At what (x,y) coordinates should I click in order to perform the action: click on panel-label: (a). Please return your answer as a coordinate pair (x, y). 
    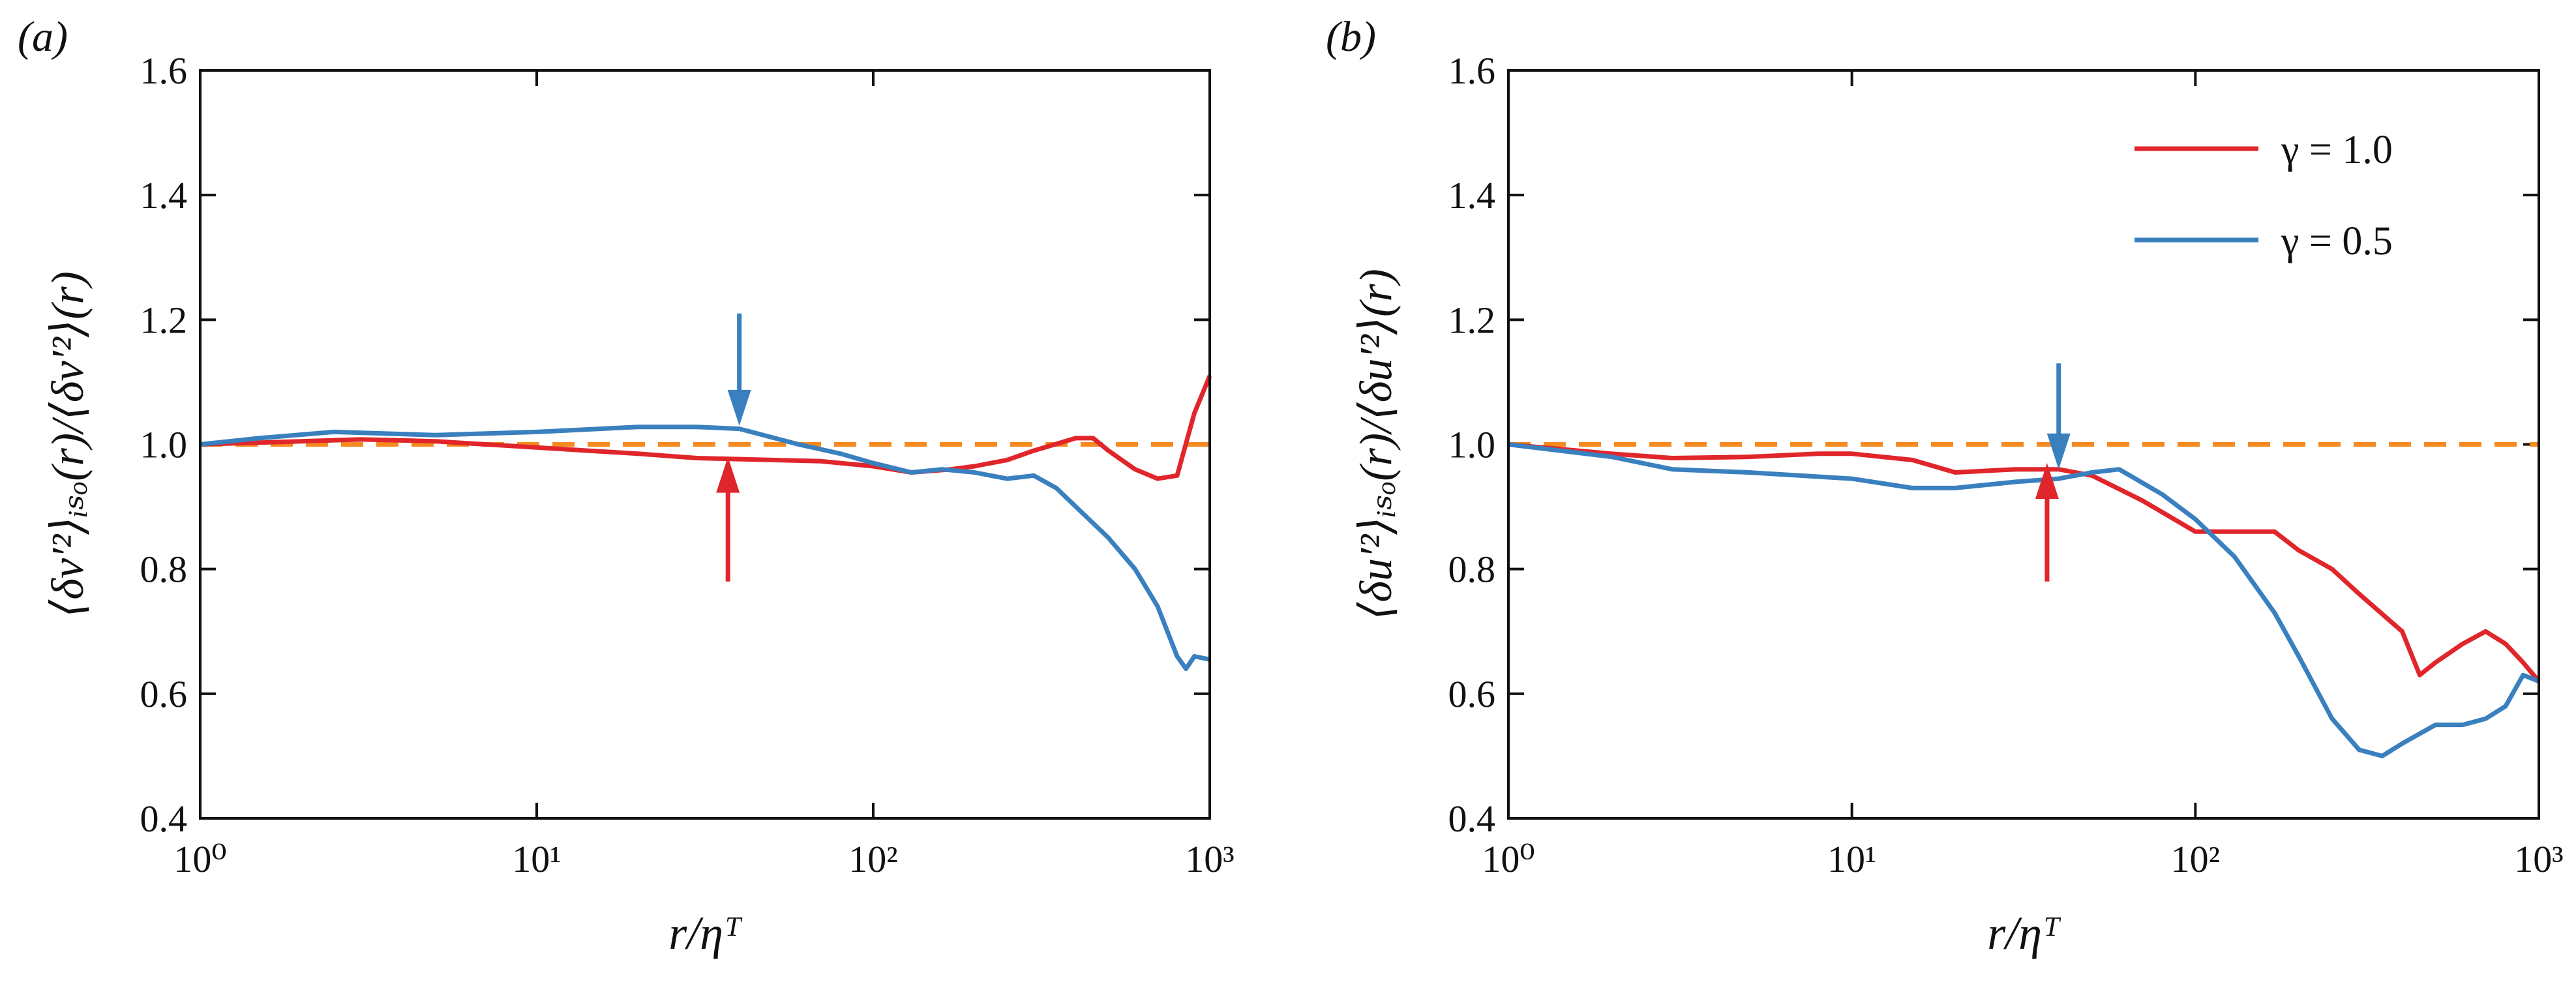
    Looking at the image, I should click on (43, 37).